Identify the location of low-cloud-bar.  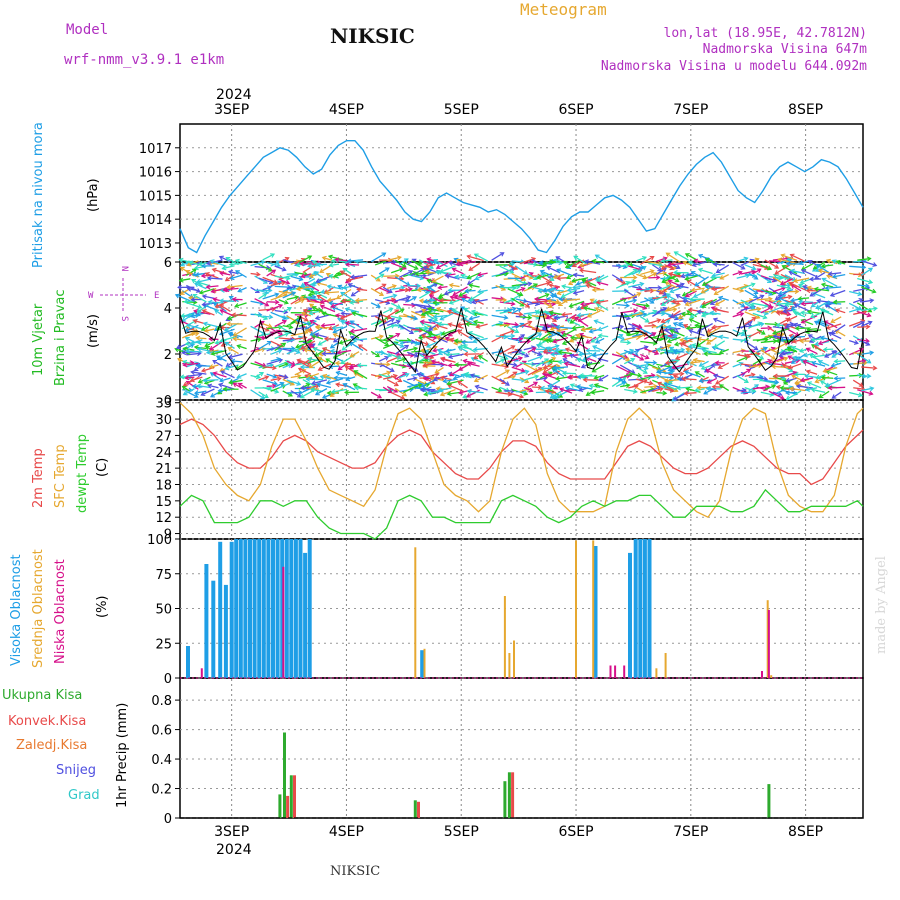
(762, 674).